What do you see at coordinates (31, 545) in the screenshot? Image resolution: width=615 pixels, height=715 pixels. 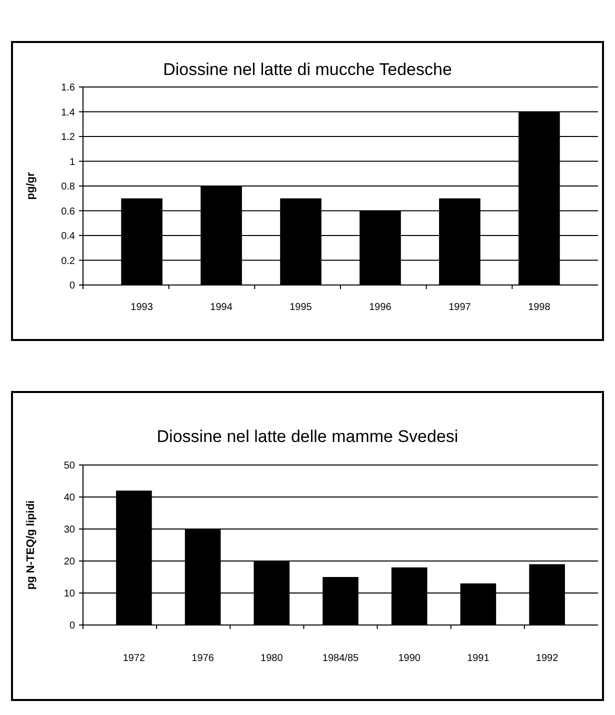 I see `y-axis-title: pg N-TEQ/g lipidi` at bounding box center [31, 545].